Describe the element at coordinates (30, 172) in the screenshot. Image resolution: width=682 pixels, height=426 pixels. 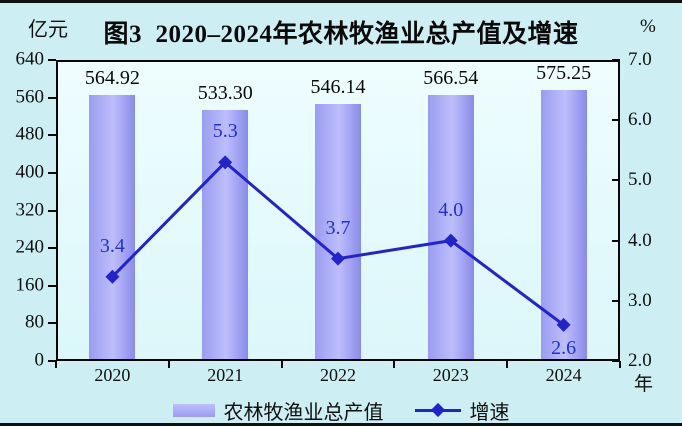
I see `left-axis-tick-label: 400` at that location.